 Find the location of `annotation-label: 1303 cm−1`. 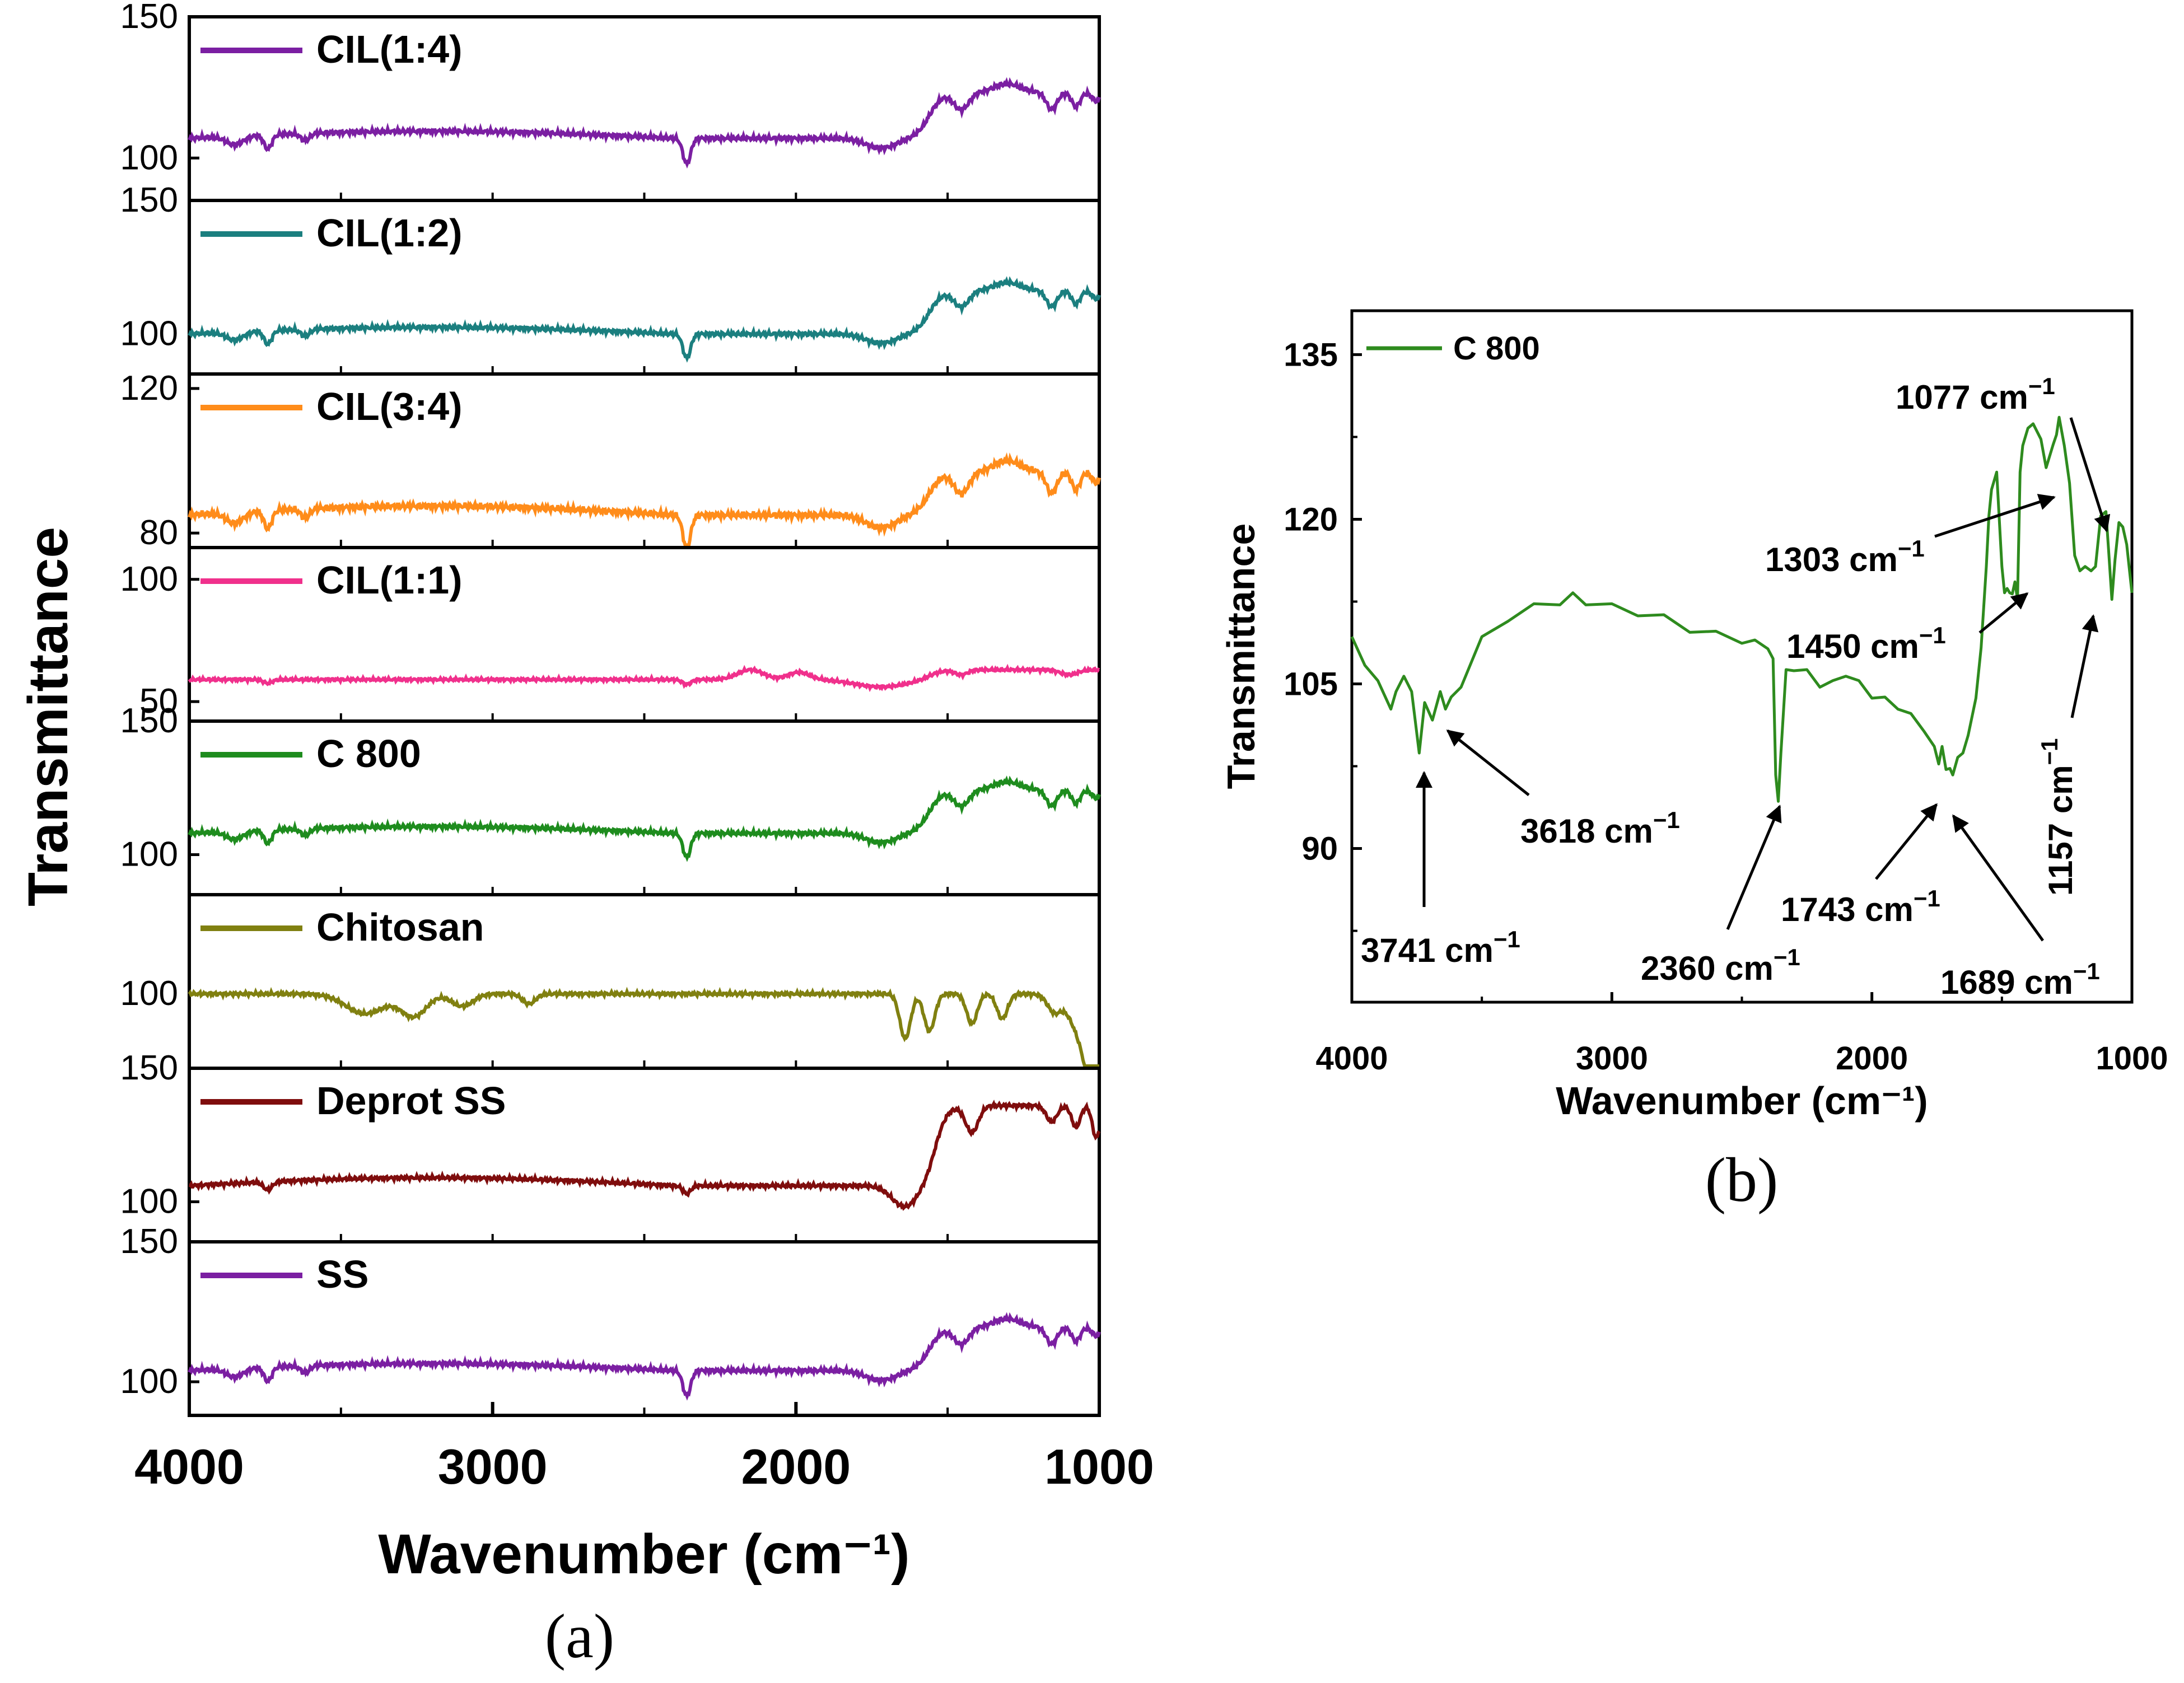

annotation-label: 1303 cm−1 is located at coordinates (1845, 556).